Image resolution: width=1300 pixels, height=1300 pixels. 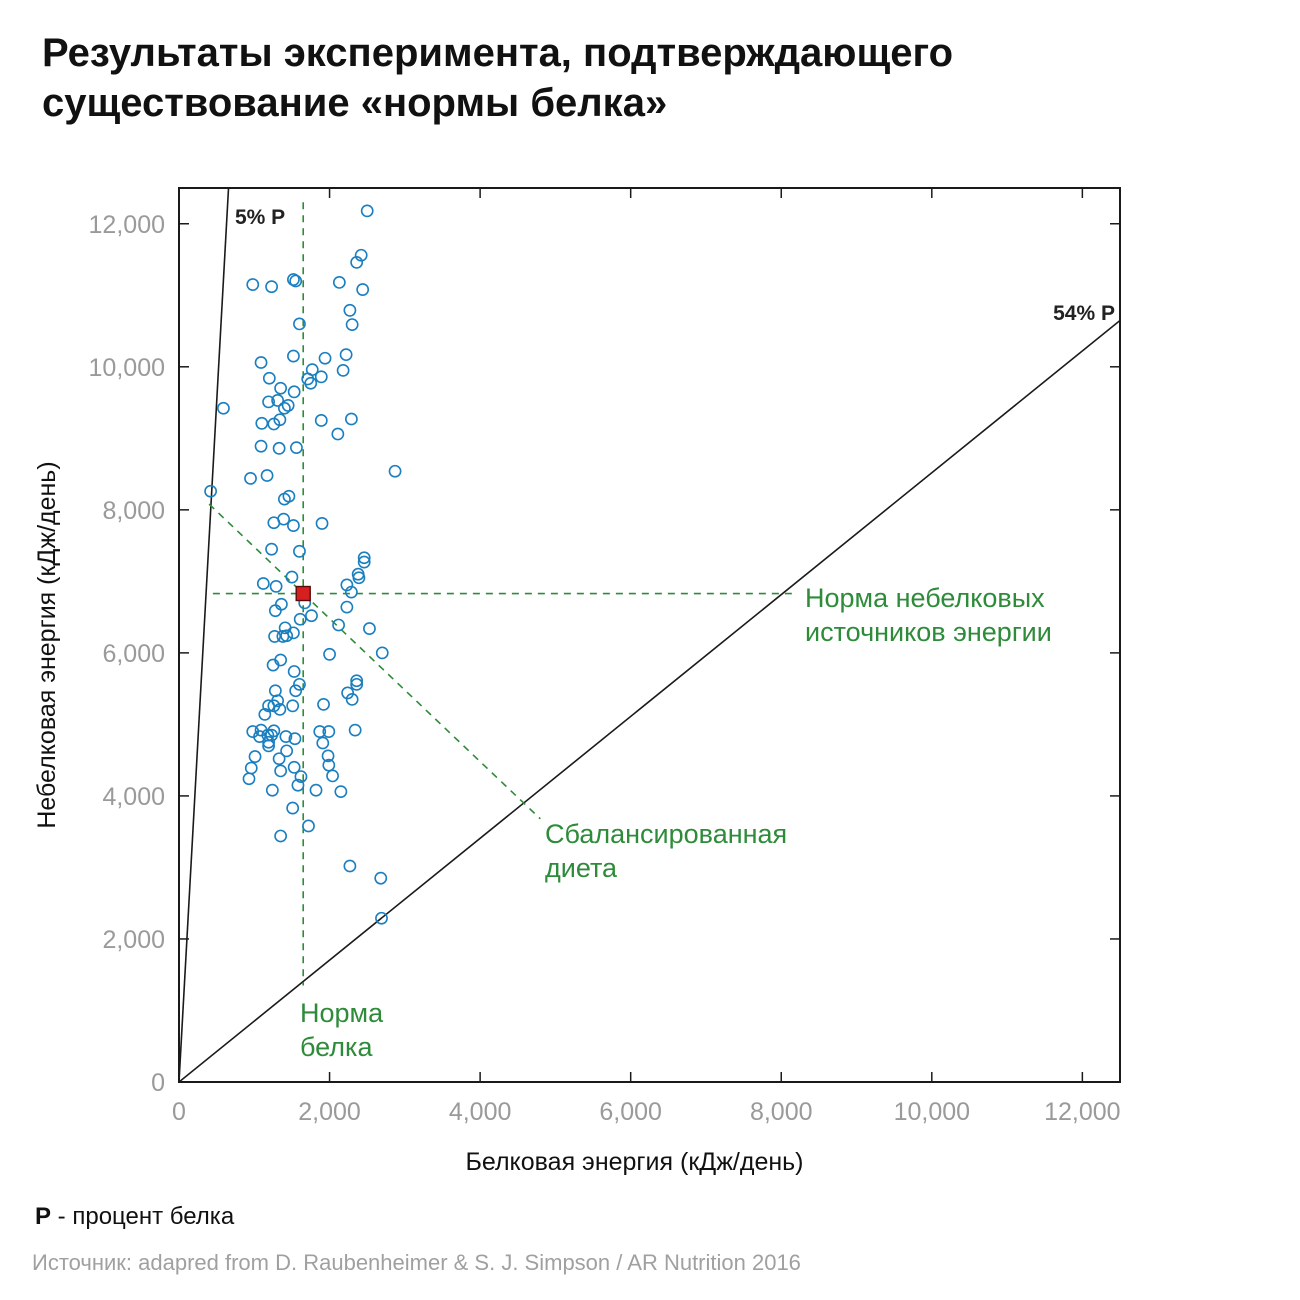 I want to click on nonprotein-target-label: источников энергии, so click(x=928, y=632).